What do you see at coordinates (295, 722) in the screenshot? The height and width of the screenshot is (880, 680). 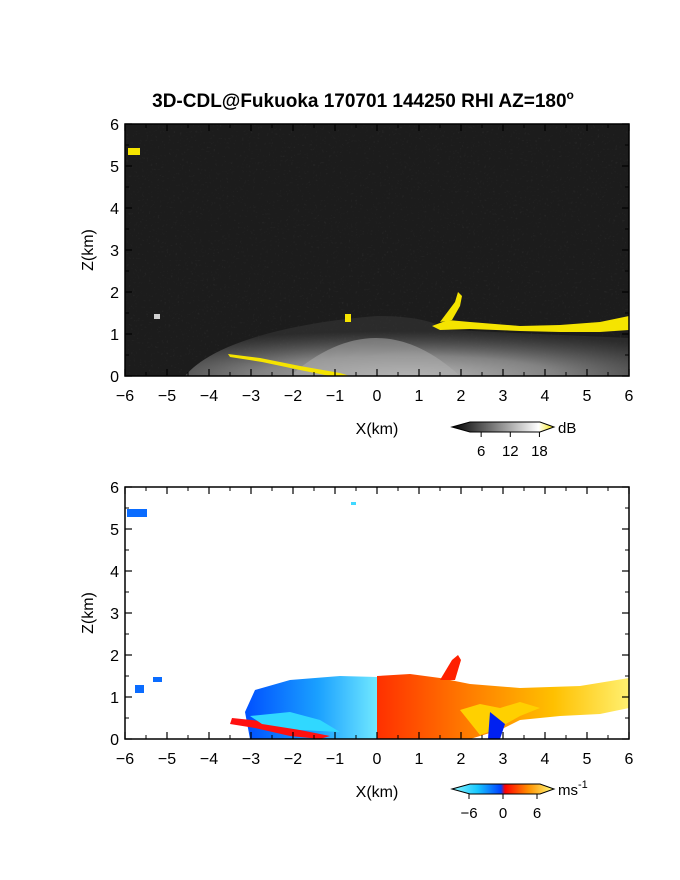 I see `velocity-ground-negative` at bounding box center [295, 722].